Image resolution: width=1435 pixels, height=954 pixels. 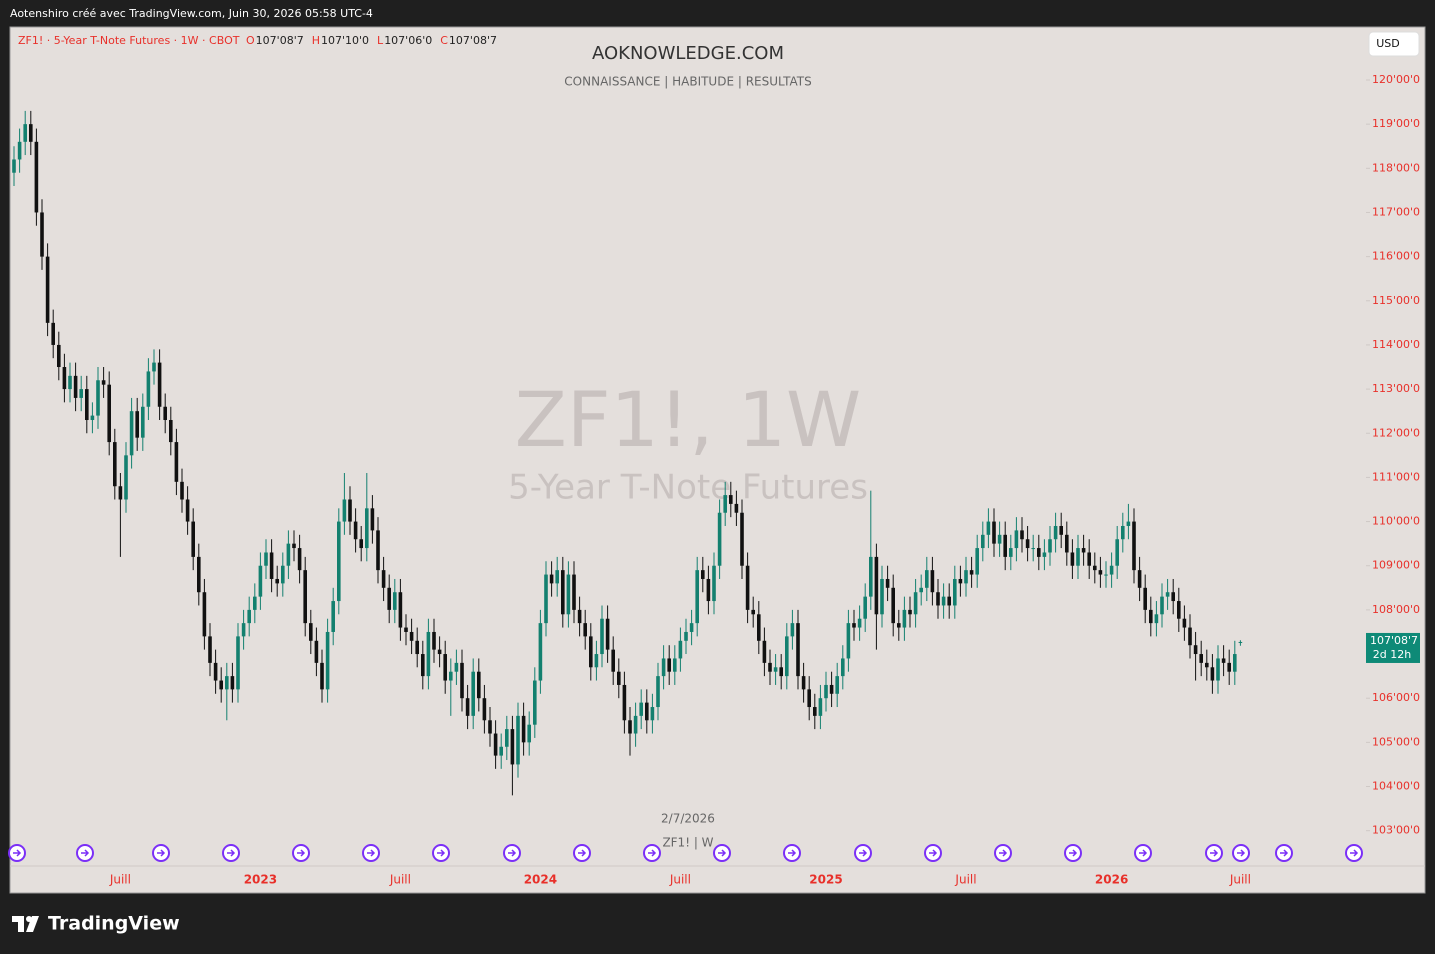 I want to click on cursor-date: 2/7/2026, so click(x=688, y=819).